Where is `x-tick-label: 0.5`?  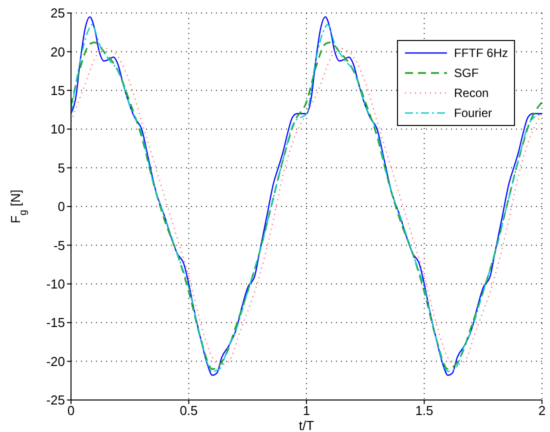 x-tick-label: 0.5 is located at coordinates (189, 410).